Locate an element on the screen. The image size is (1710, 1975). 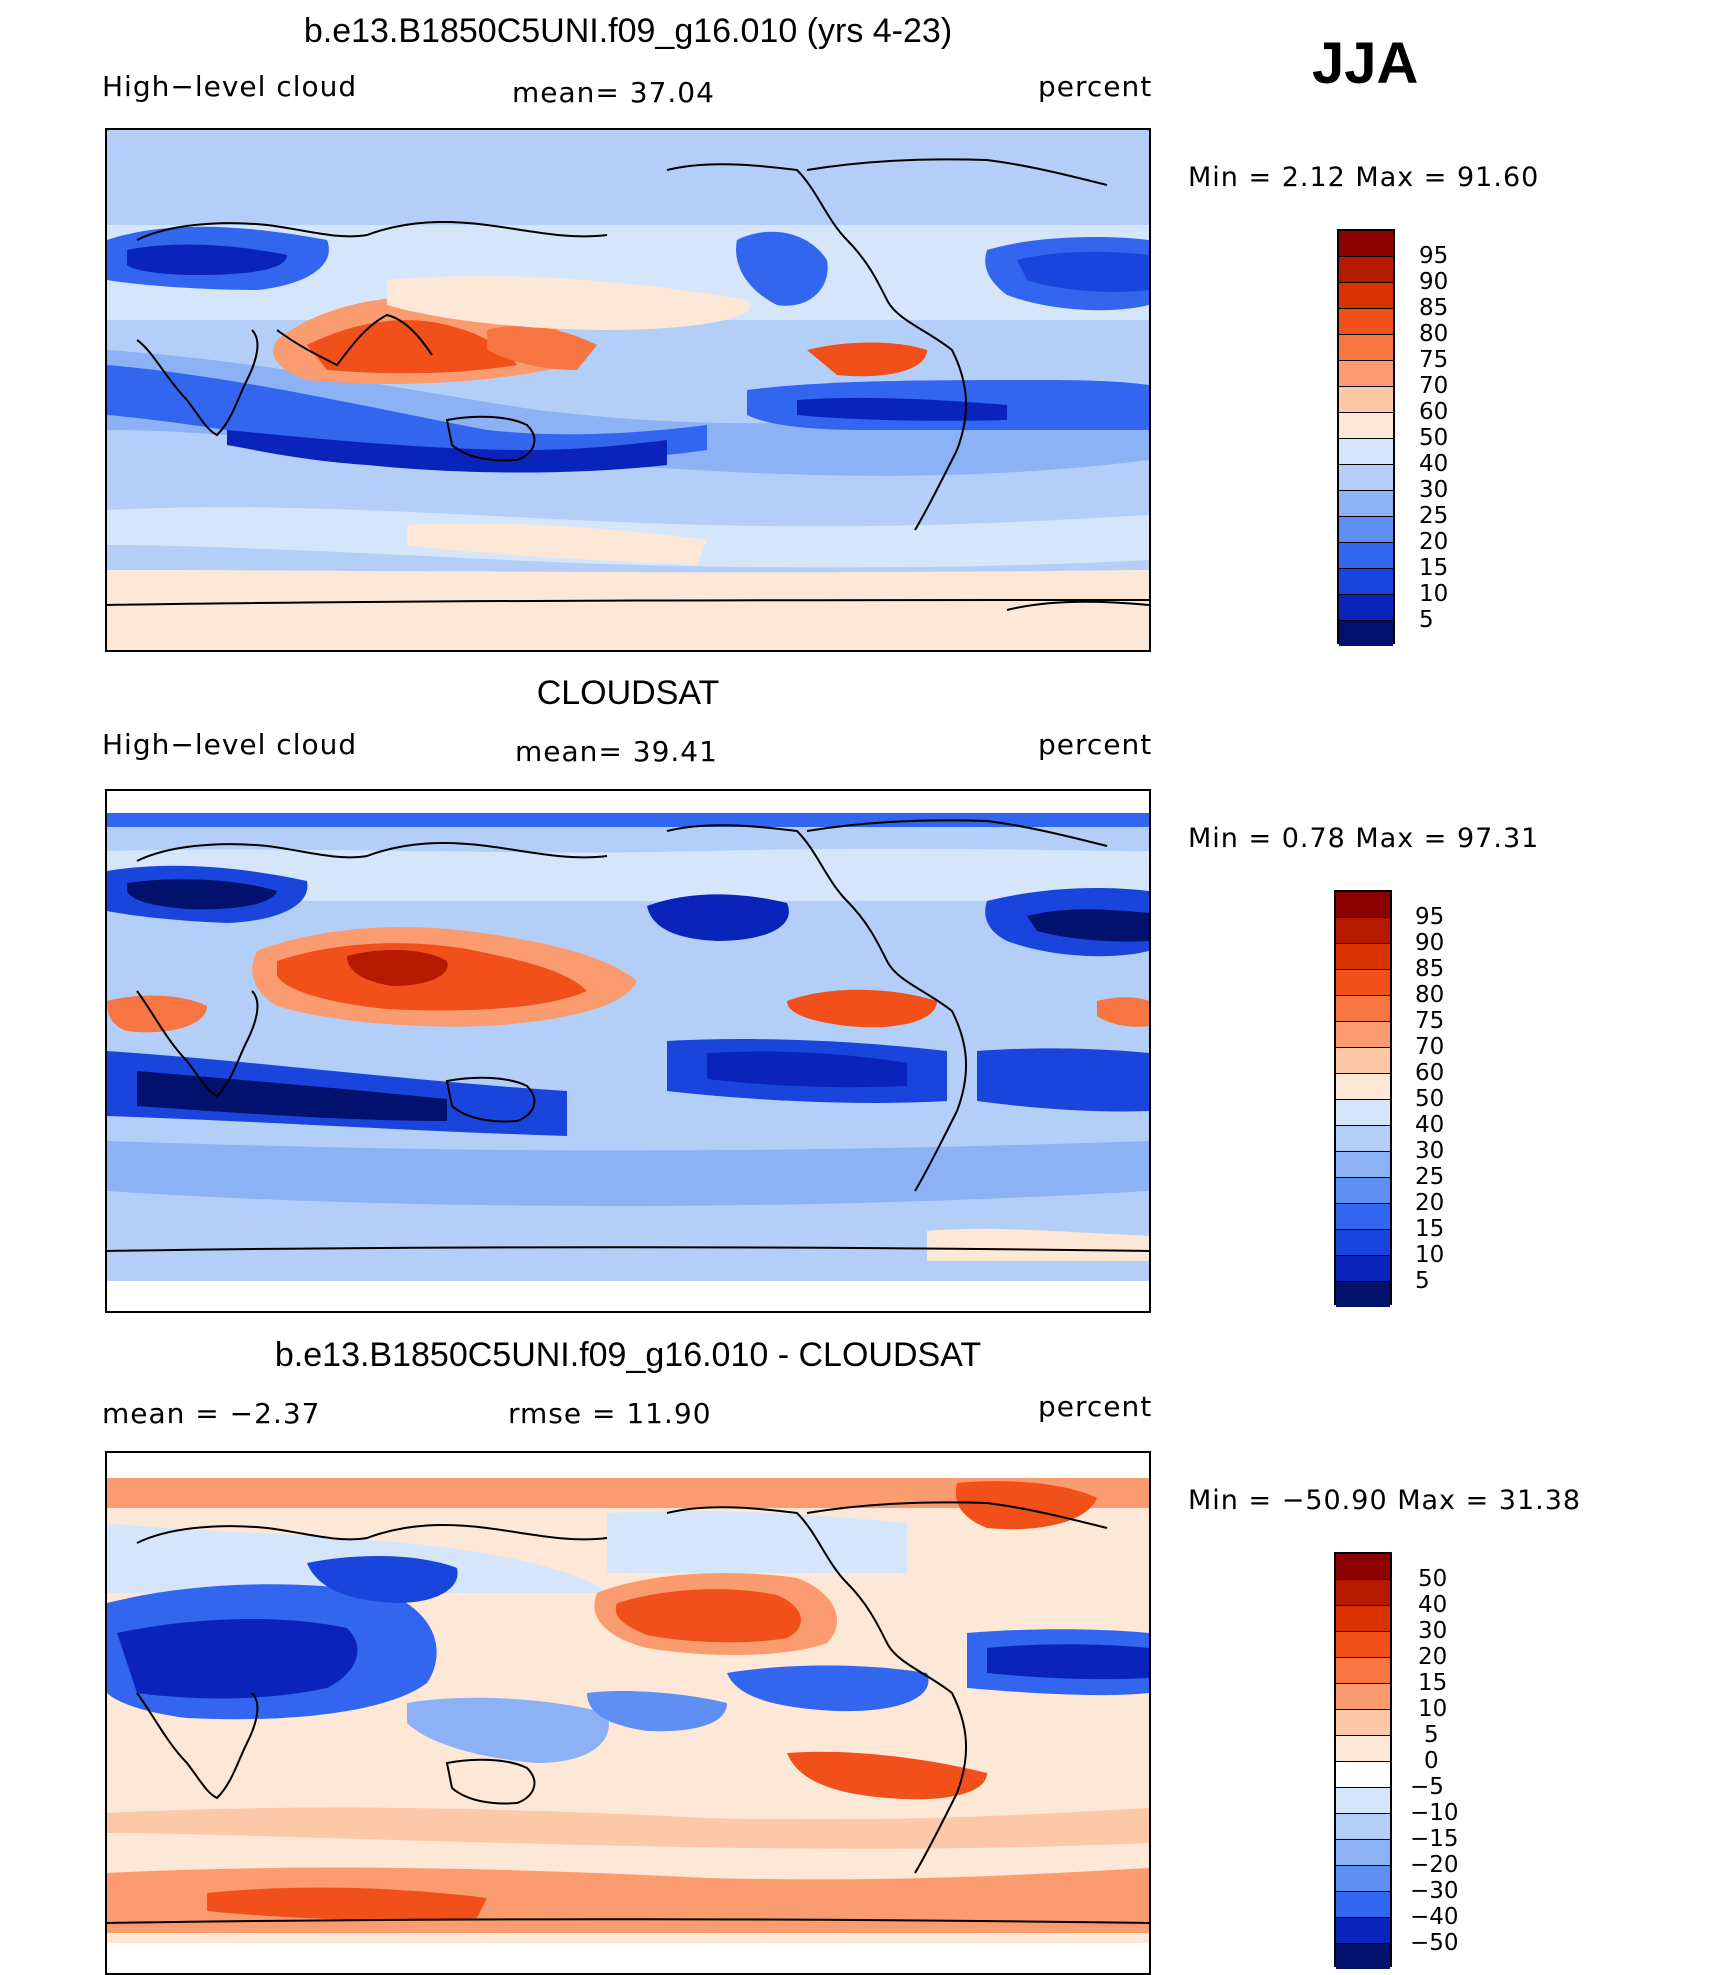
panel-1-mean-label: mean= 37.04 is located at coordinates (613, 92).